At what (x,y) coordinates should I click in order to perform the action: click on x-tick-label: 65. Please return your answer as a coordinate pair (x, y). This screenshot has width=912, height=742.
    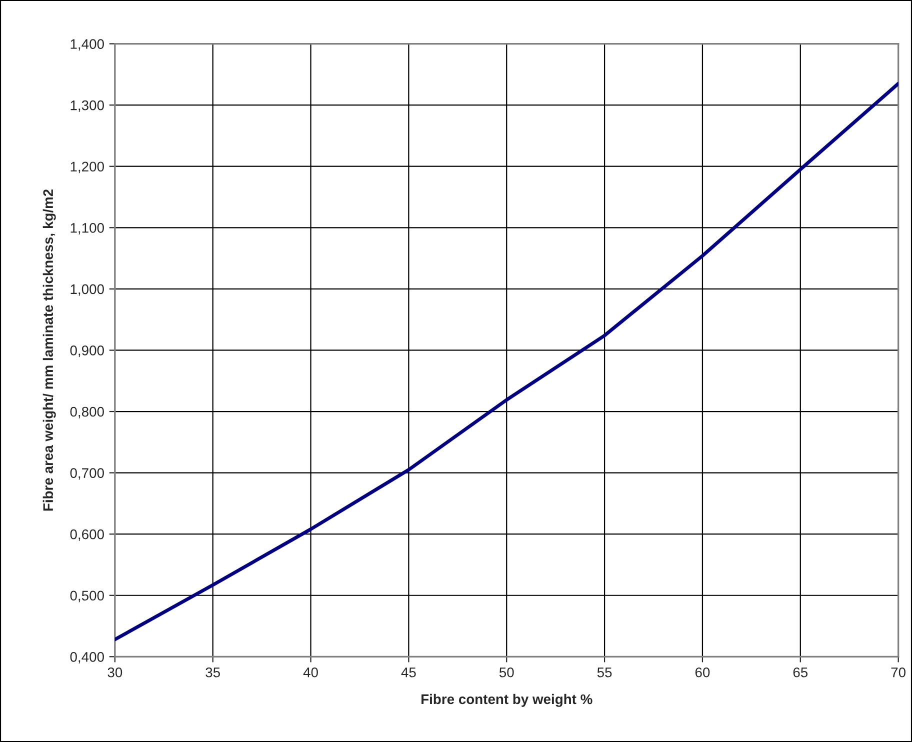
    Looking at the image, I should click on (800, 672).